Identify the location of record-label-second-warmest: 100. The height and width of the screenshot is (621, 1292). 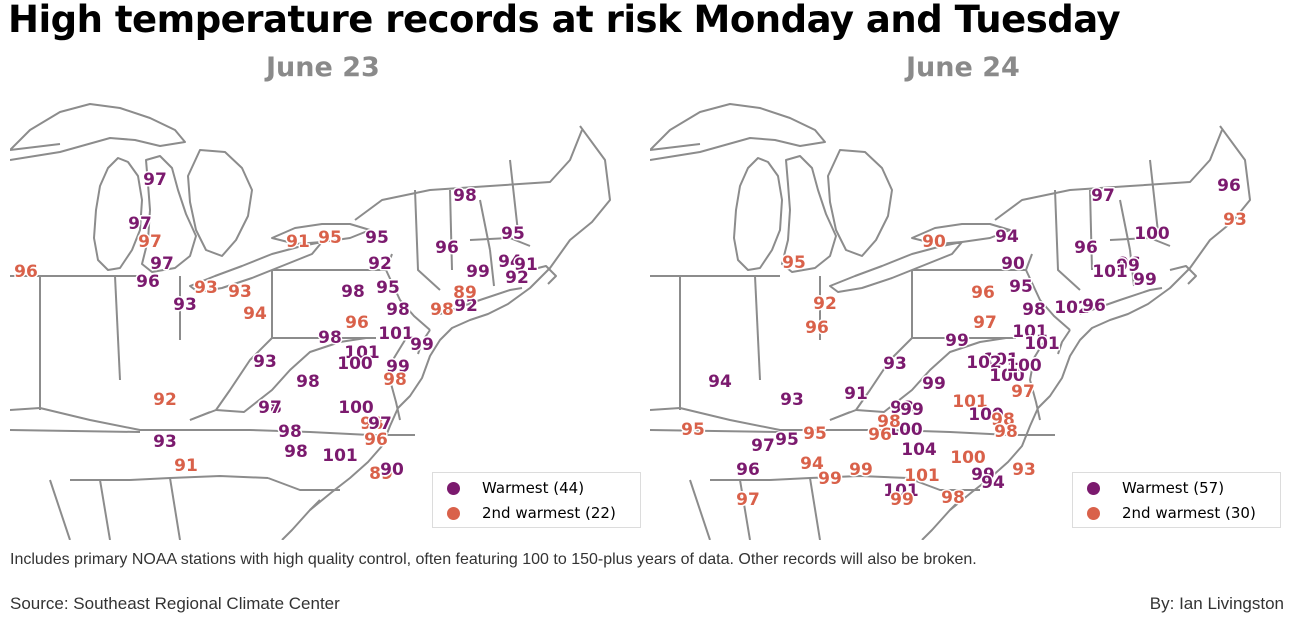
(968, 458).